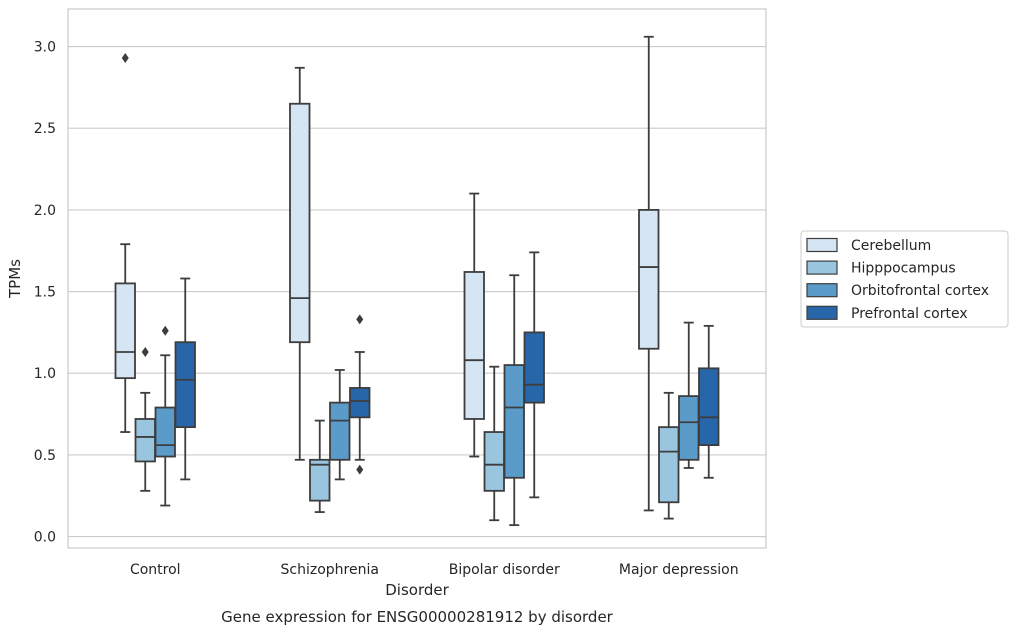 Image resolution: width=1018 pixels, height=634 pixels. What do you see at coordinates (15, 279) in the screenshot?
I see `y-axis-title: TPMs` at bounding box center [15, 279].